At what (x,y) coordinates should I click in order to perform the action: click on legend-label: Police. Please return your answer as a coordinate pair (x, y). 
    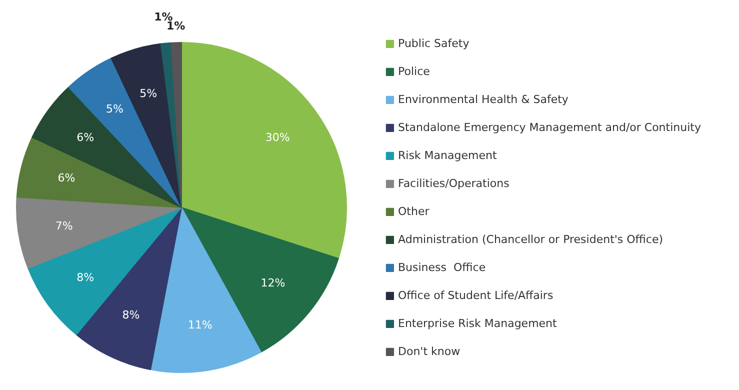
    Looking at the image, I should click on (414, 72).